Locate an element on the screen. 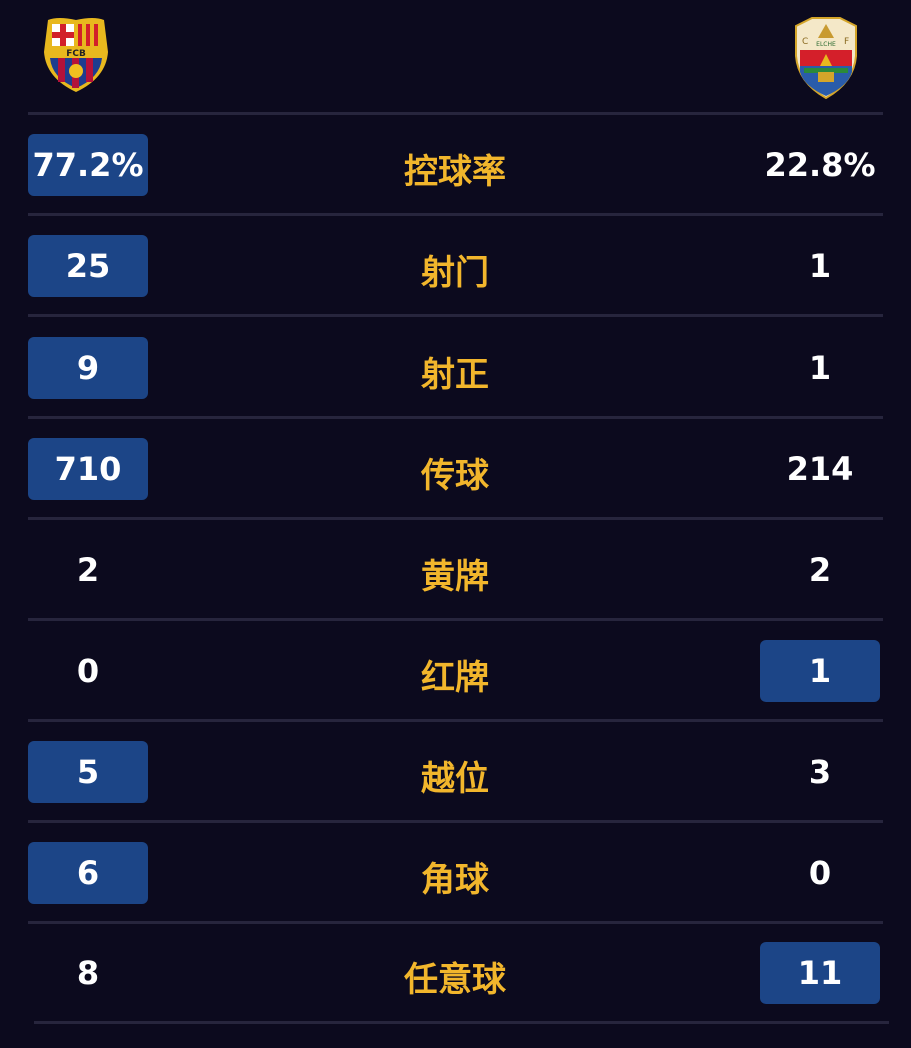 The width and height of the screenshot is (911, 1048). stat-row: 25 射门 1 is located at coordinates (455, 265).